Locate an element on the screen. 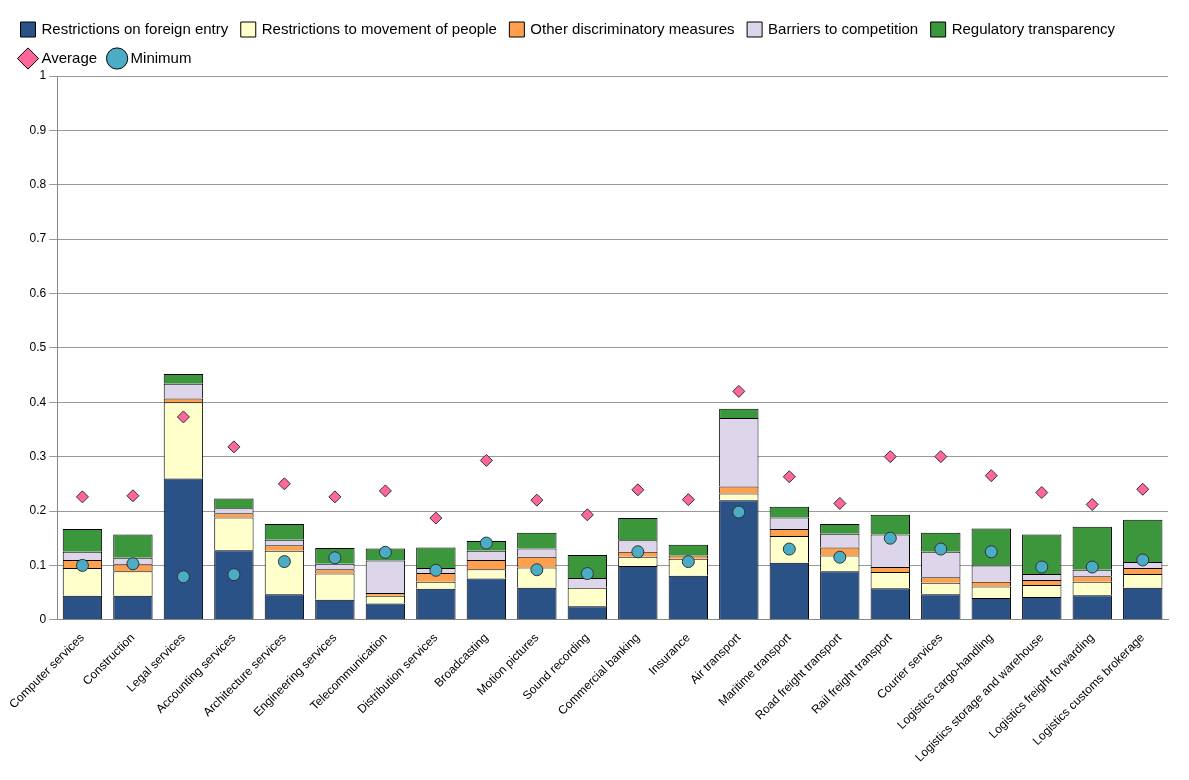 This screenshot has height=780, width=1189. y-tick-label: 1 is located at coordinates (43, 75).